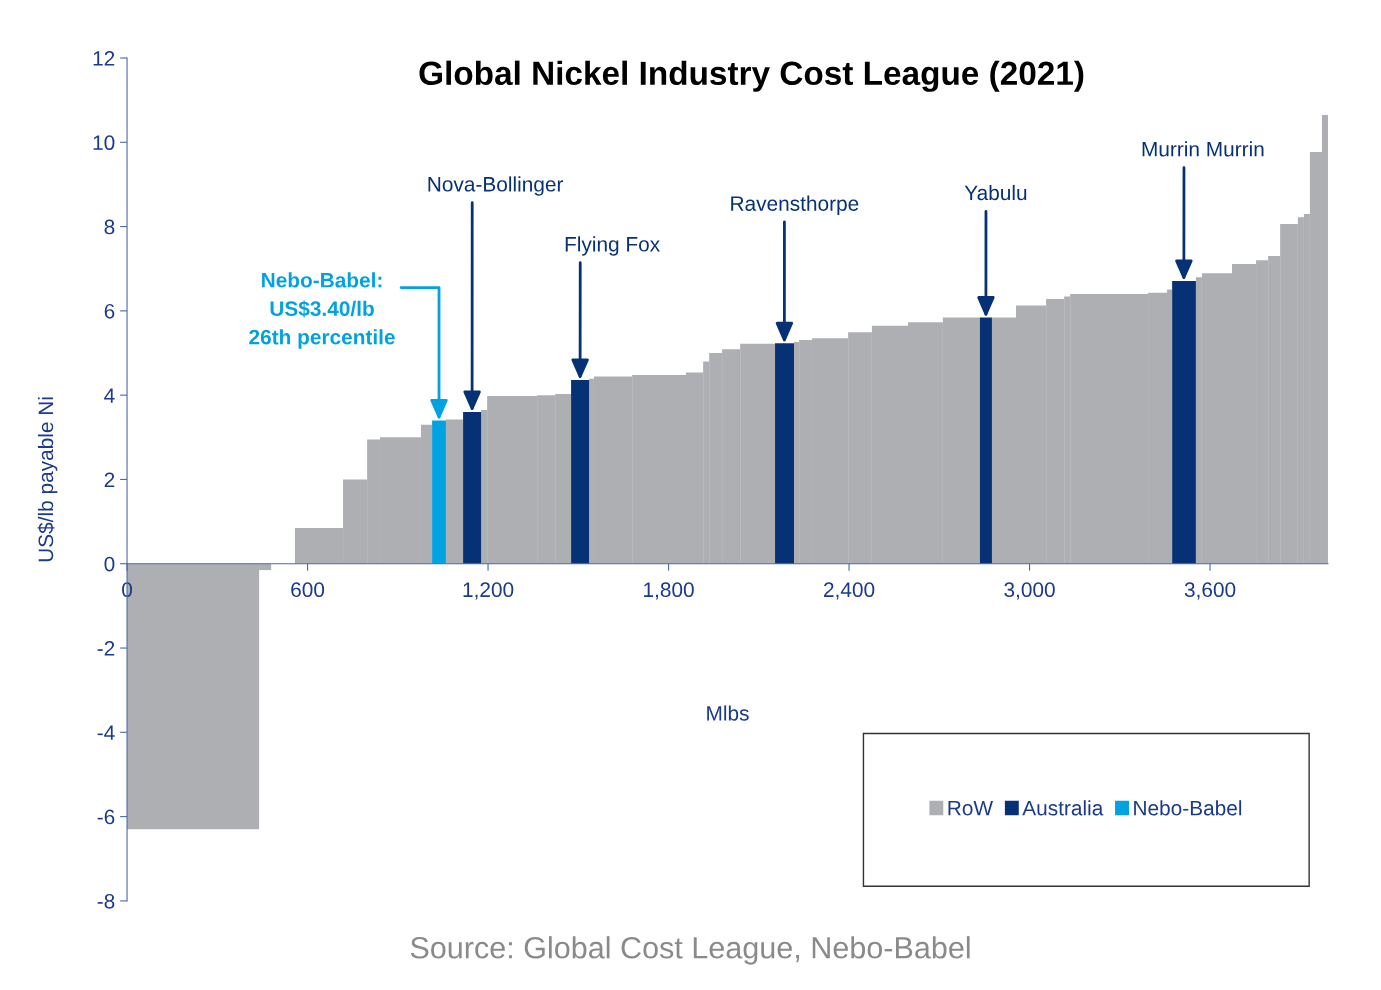  What do you see at coordinates (669, 591) in the screenshot?
I see `x-tick-label: 1,800` at bounding box center [669, 591].